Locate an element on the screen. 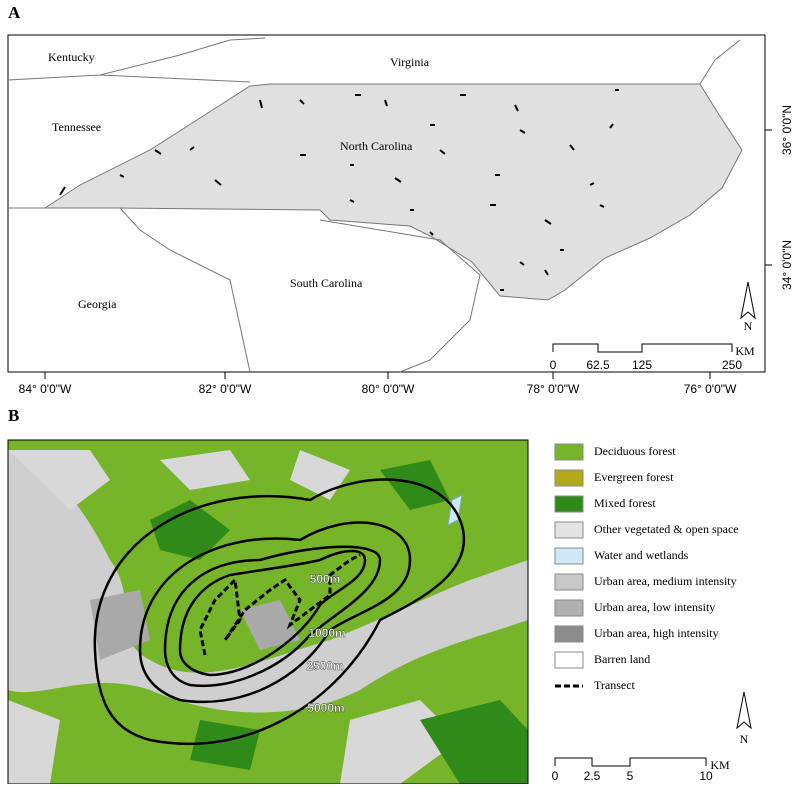 This screenshot has height=789, width=800. longitude-label: 82° 0'0"W is located at coordinates (225, 389).